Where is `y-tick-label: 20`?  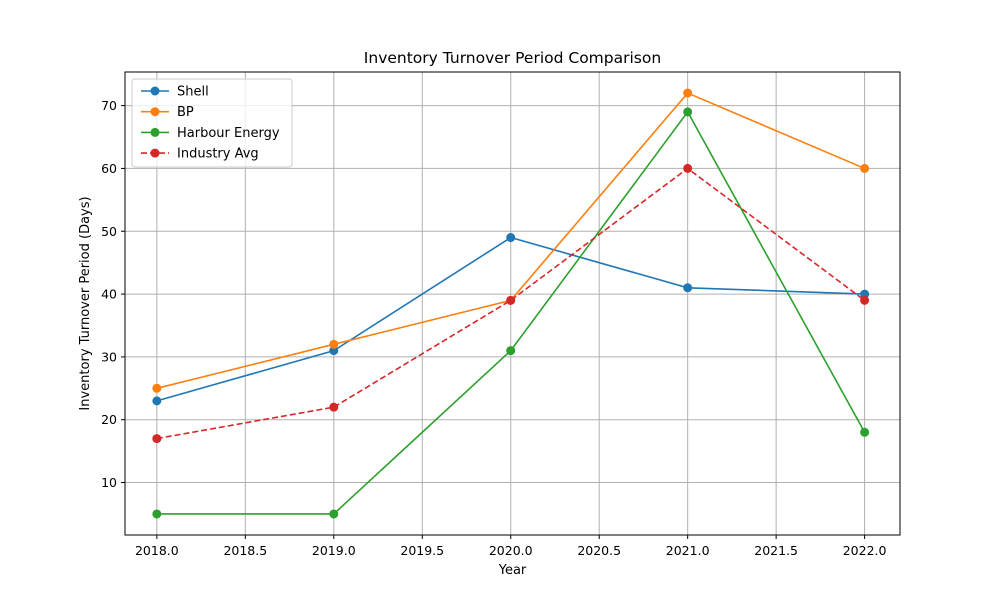 y-tick-label: 20 is located at coordinates (109, 419).